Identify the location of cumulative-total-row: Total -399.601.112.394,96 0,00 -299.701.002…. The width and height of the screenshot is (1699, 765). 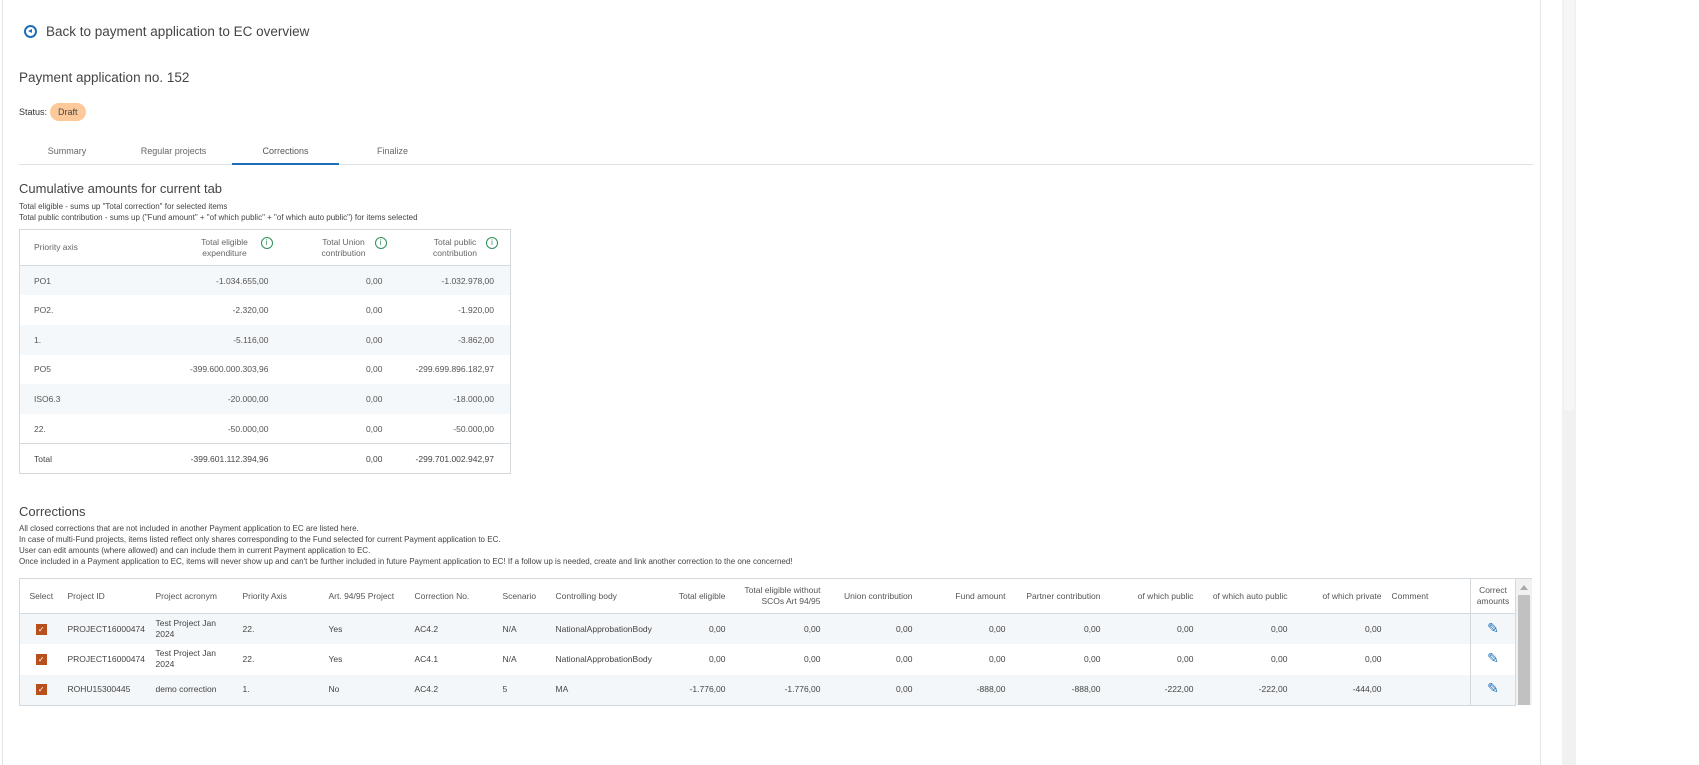
(265, 458).